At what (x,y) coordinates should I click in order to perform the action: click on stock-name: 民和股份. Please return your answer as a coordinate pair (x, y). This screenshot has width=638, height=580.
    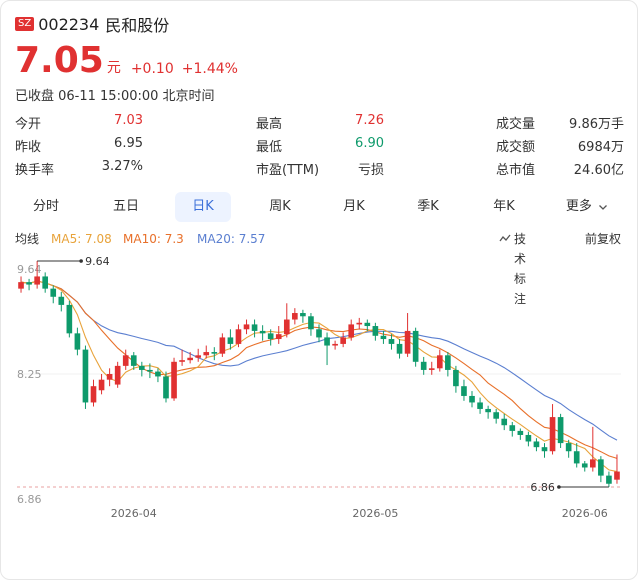
    Looking at the image, I should click on (137, 25).